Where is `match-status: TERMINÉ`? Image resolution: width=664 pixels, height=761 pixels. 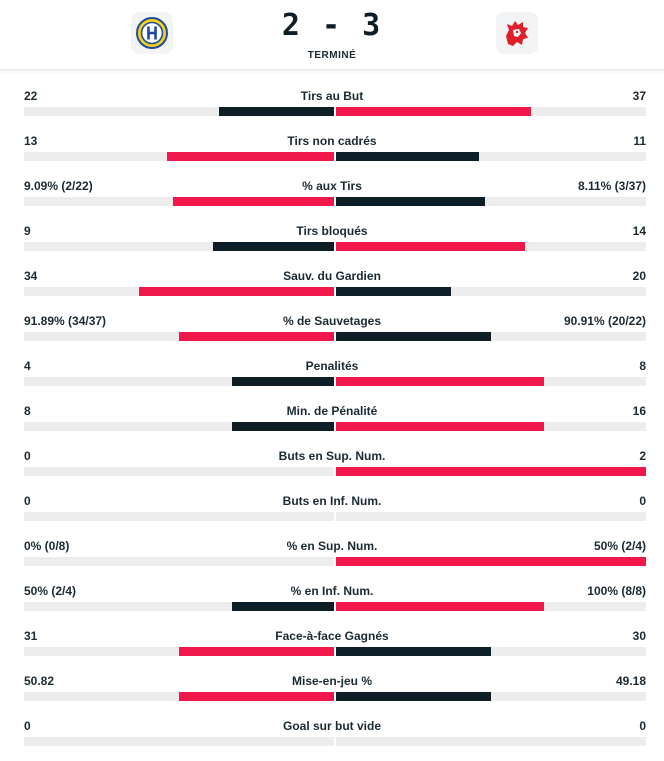 match-status: TERMINÉ is located at coordinates (332, 55).